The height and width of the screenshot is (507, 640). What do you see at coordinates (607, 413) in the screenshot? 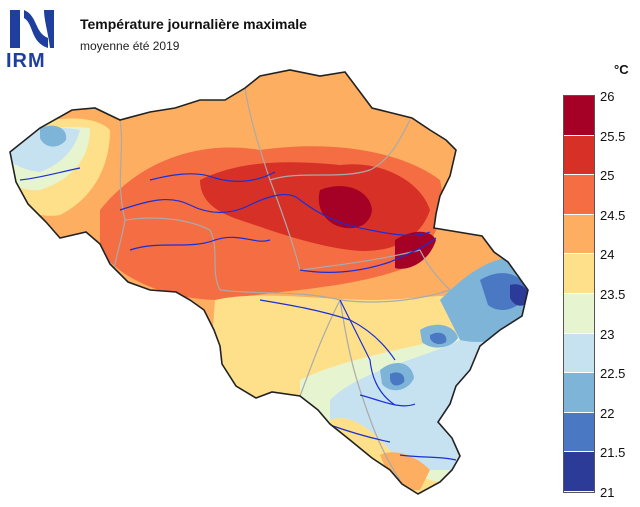
I see `legend-tick-label: 22` at bounding box center [607, 413].